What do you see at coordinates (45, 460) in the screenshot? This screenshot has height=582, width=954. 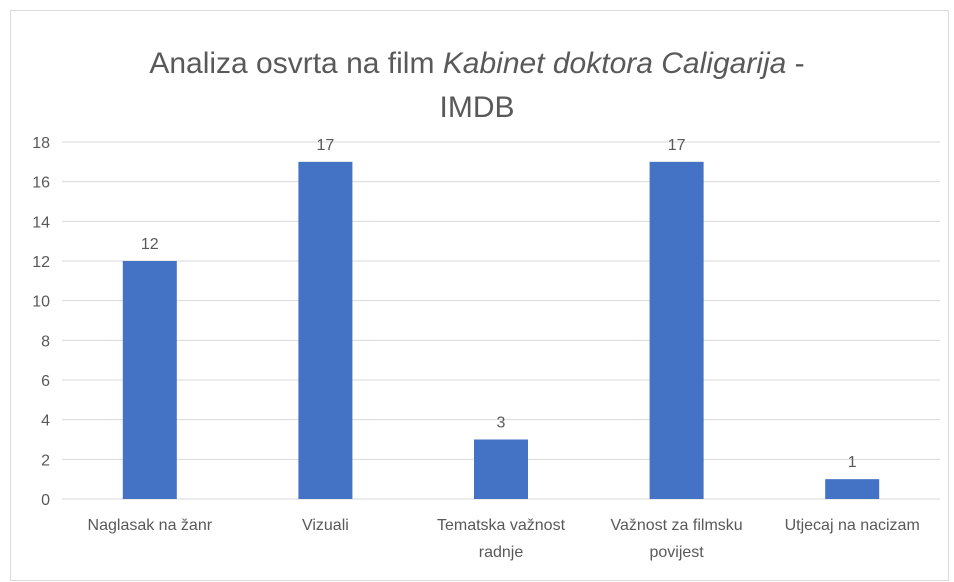 I see `y-tick-label: 2` at bounding box center [45, 460].